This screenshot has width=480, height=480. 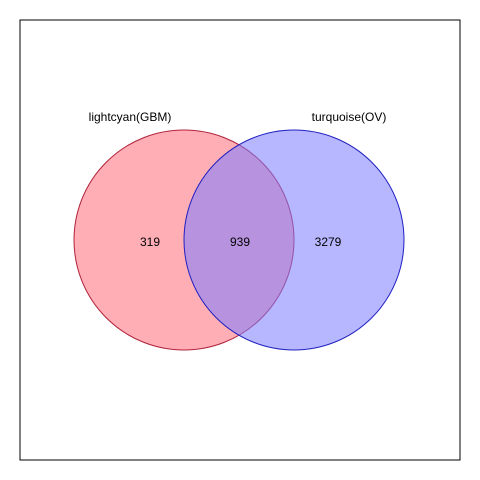 What do you see at coordinates (328, 242) in the screenshot?
I see `right-only-count: 3279` at bounding box center [328, 242].